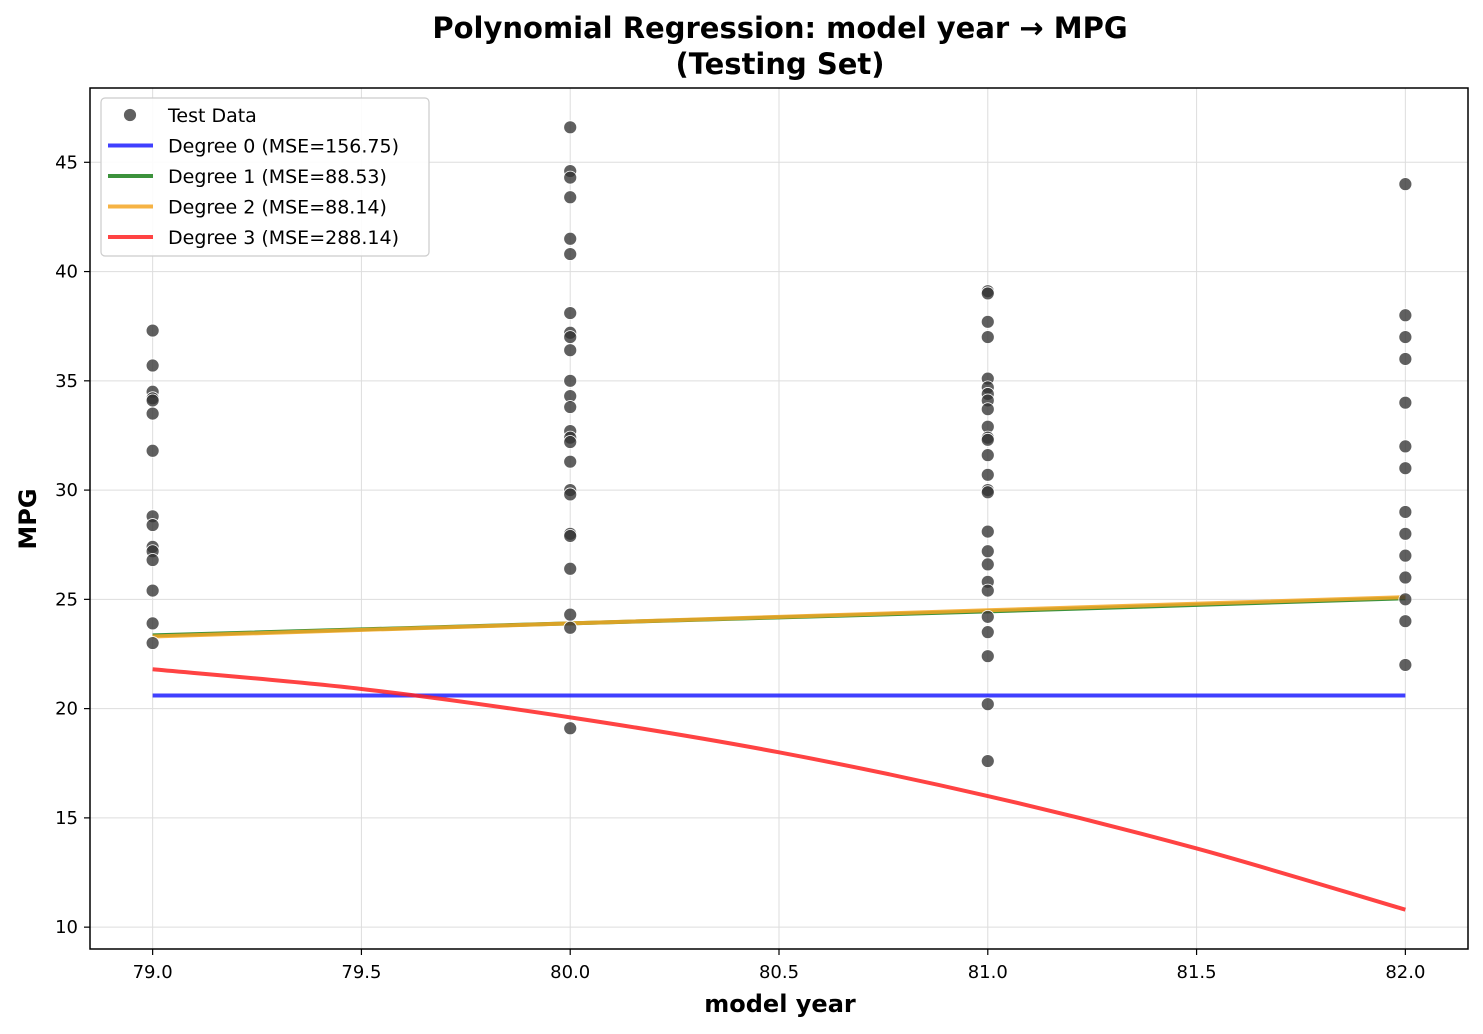 Image resolution: width=1483 pixels, height=1034 pixels. What do you see at coordinates (130, 115) in the screenshot?
I see `legend-marker-test-data` at bounding box center [130, 115].